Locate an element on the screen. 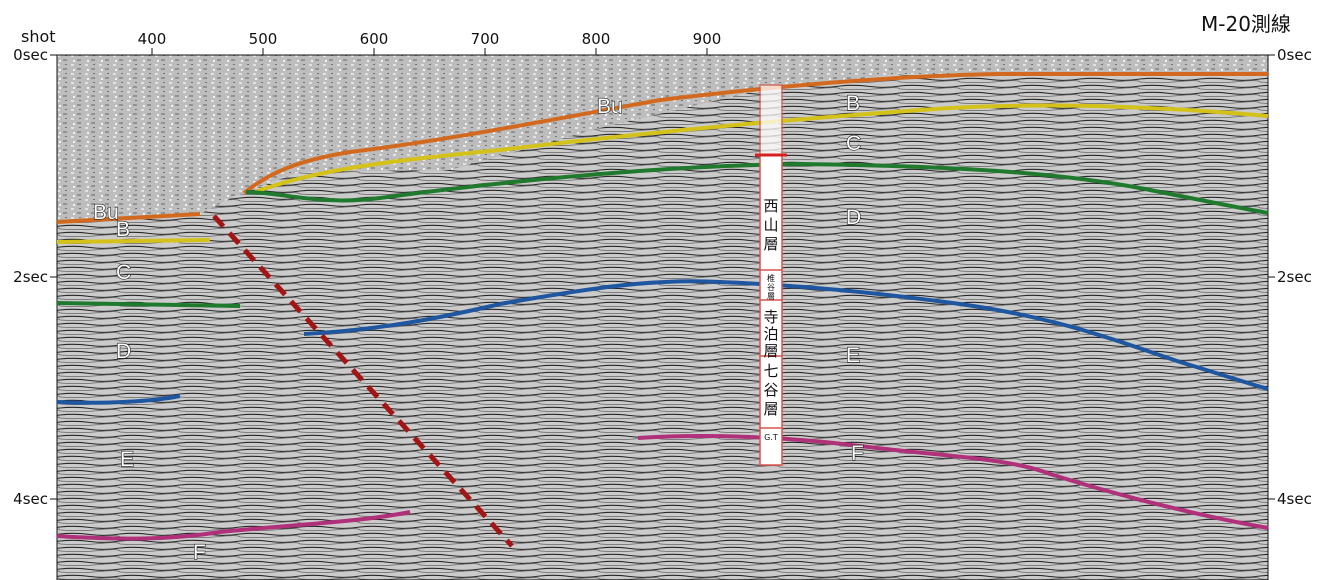  layer-label-b-right: B is located at coordinates (853, 103).